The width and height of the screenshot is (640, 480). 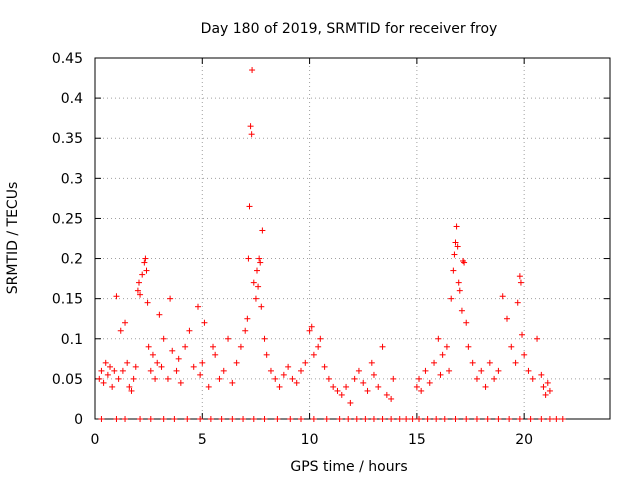 What do you see at coordinates (417, 440) in the screenshot?
I see `x-tick-label: 15` at bounding box center [417, 440].